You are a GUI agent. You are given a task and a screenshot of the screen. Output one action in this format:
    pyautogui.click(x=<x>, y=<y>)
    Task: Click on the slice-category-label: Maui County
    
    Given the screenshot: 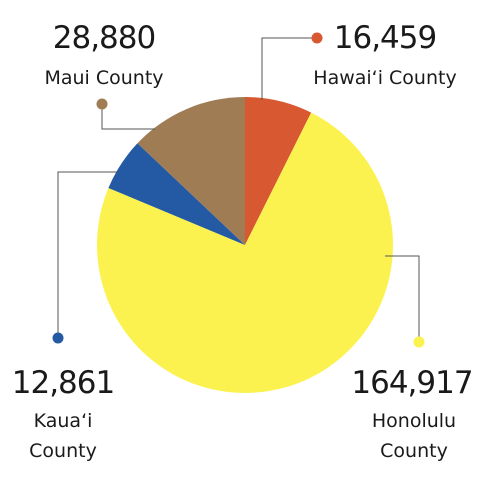 What is the action you would take?
    pyautogui.click(x=103, y=78)
    